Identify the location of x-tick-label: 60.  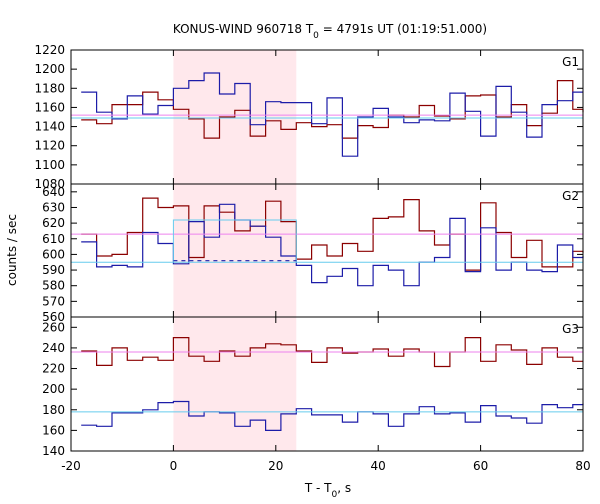
(480, 466).